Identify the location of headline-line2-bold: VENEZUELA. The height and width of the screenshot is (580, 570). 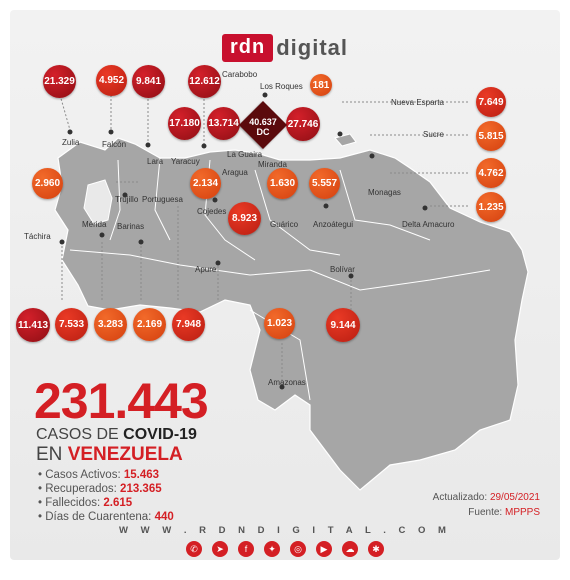
(125, 454).